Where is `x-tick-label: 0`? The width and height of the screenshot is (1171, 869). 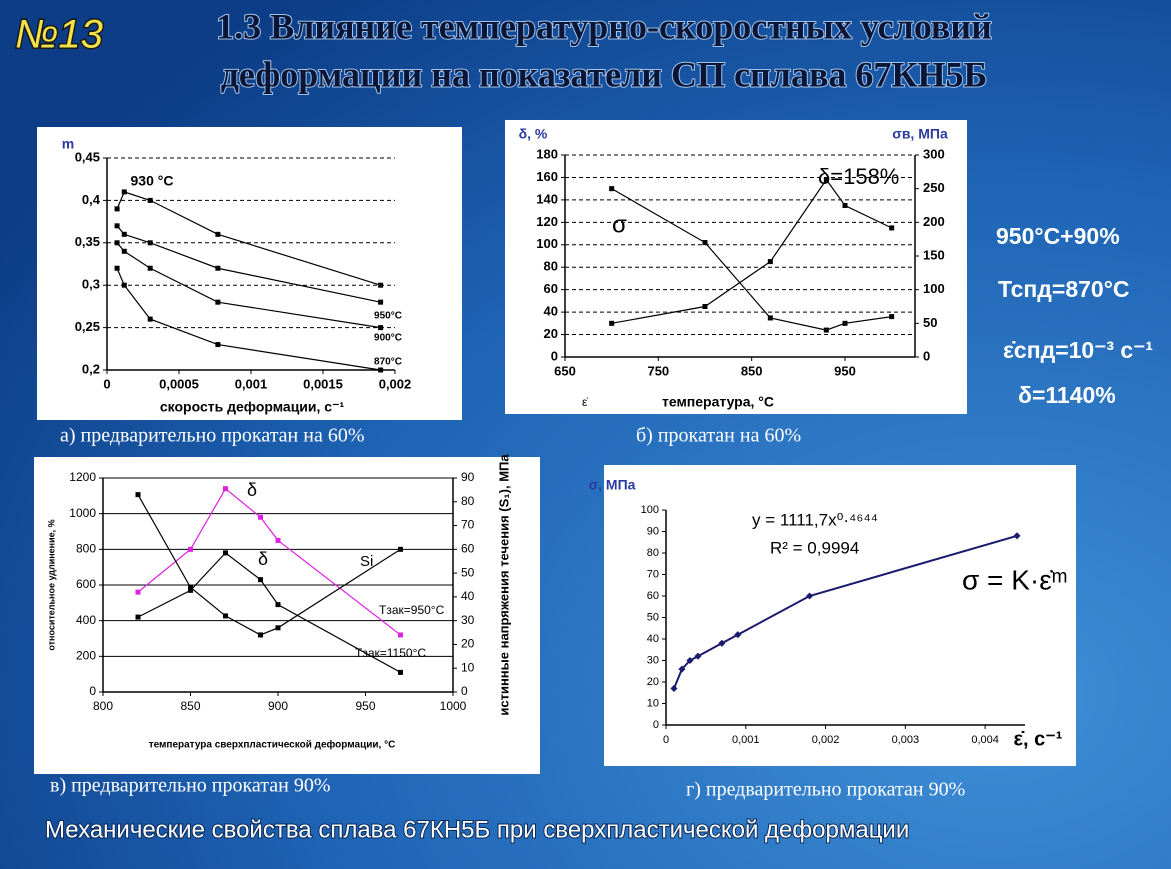
x-tick-label: 0 is located at coordinates (106, 383).